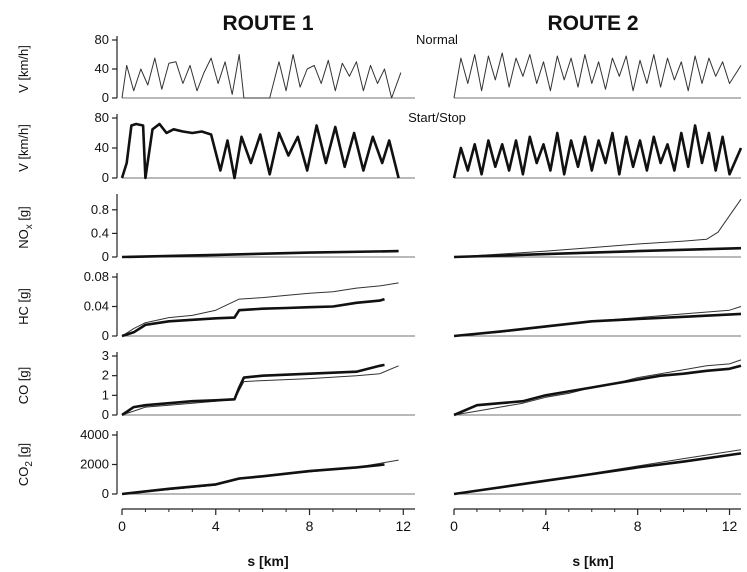 The height and width of the screenshot is (572, 747). What do you see at coordinates (597, 252) in the screenshot?
I see `series-nox-r2-start-stop` at bounding box center [597, 252].